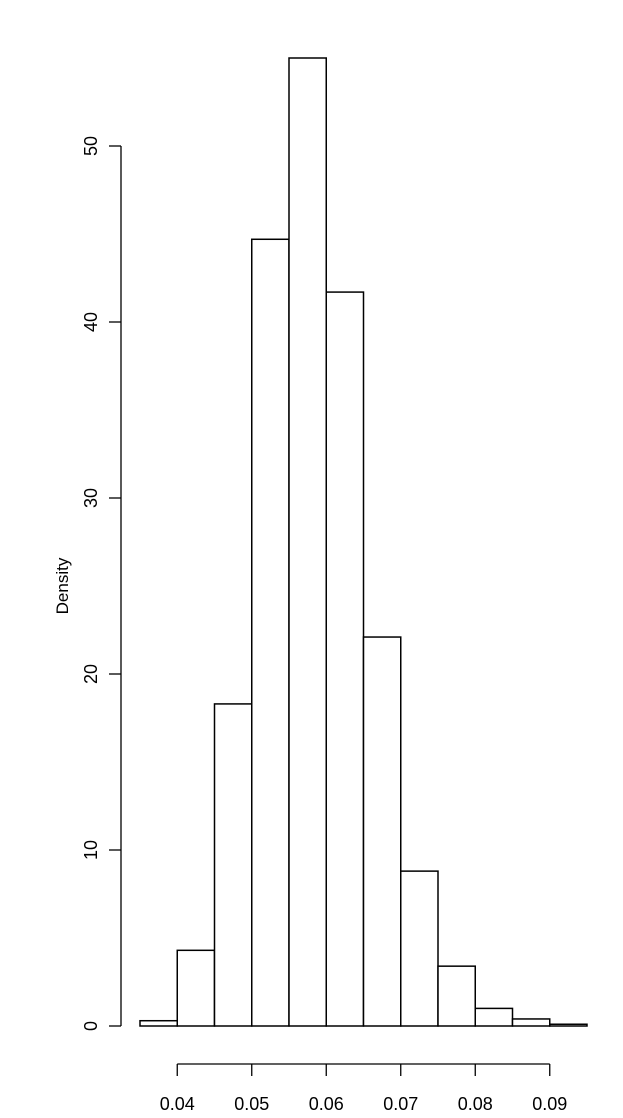  Describe the element at coordinates (251, 1104) in the screenshot. I see `x-tick-label-1: 0.05` at that location.